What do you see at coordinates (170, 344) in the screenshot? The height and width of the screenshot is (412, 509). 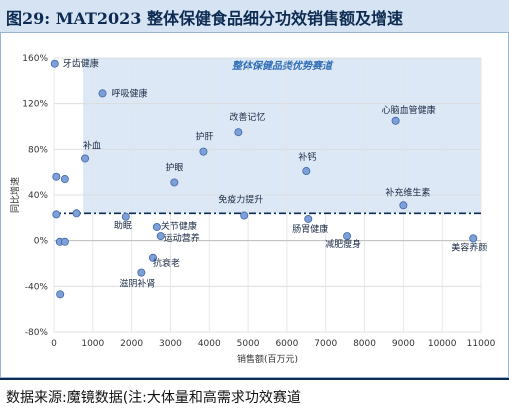 I see `x-tick-label: 3000` at bounding box center [170, 344].